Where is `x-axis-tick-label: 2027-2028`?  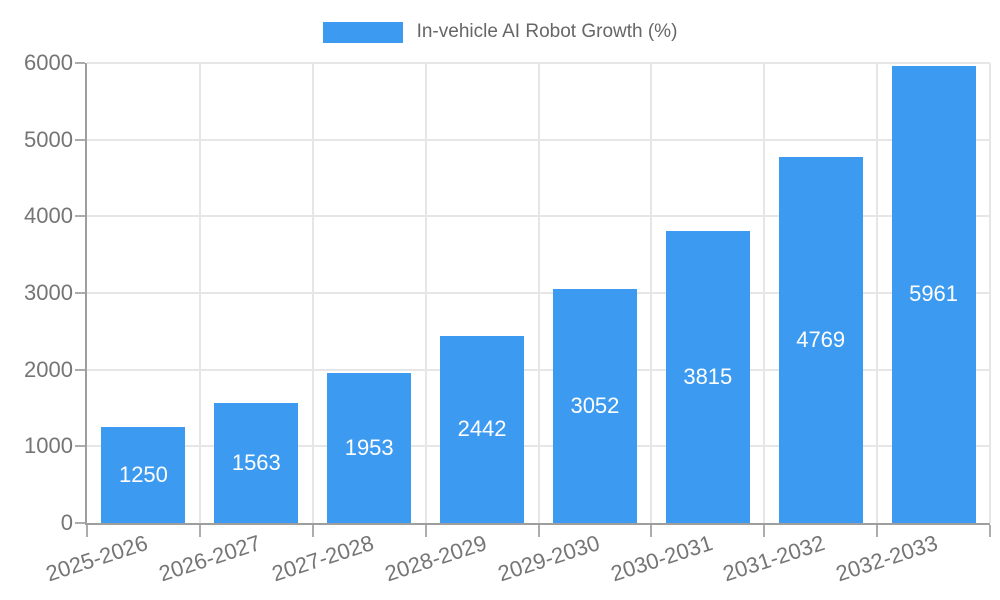 x-axis-tick-label: 2027-2028 is located at coordinates (322, 558).